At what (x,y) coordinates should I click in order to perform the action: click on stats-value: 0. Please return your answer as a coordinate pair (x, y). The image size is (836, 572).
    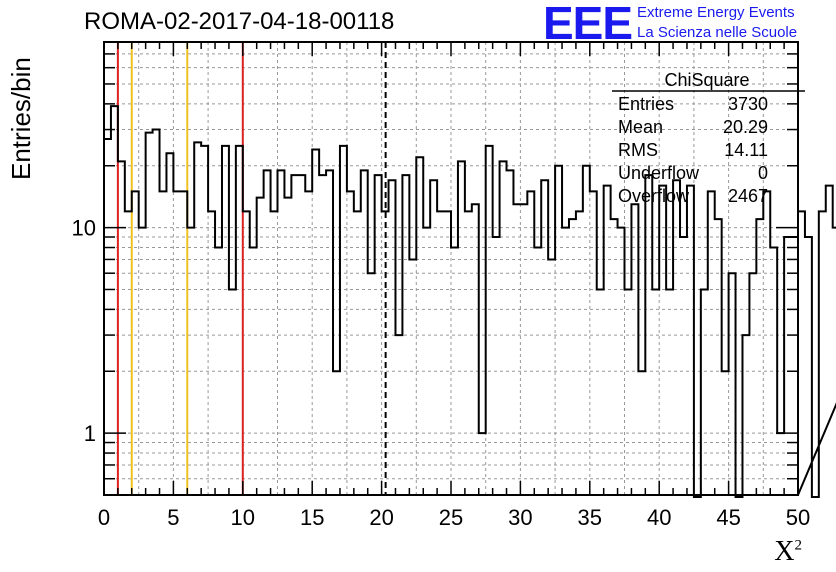
    Looking at the image, I should click on (763, 173).